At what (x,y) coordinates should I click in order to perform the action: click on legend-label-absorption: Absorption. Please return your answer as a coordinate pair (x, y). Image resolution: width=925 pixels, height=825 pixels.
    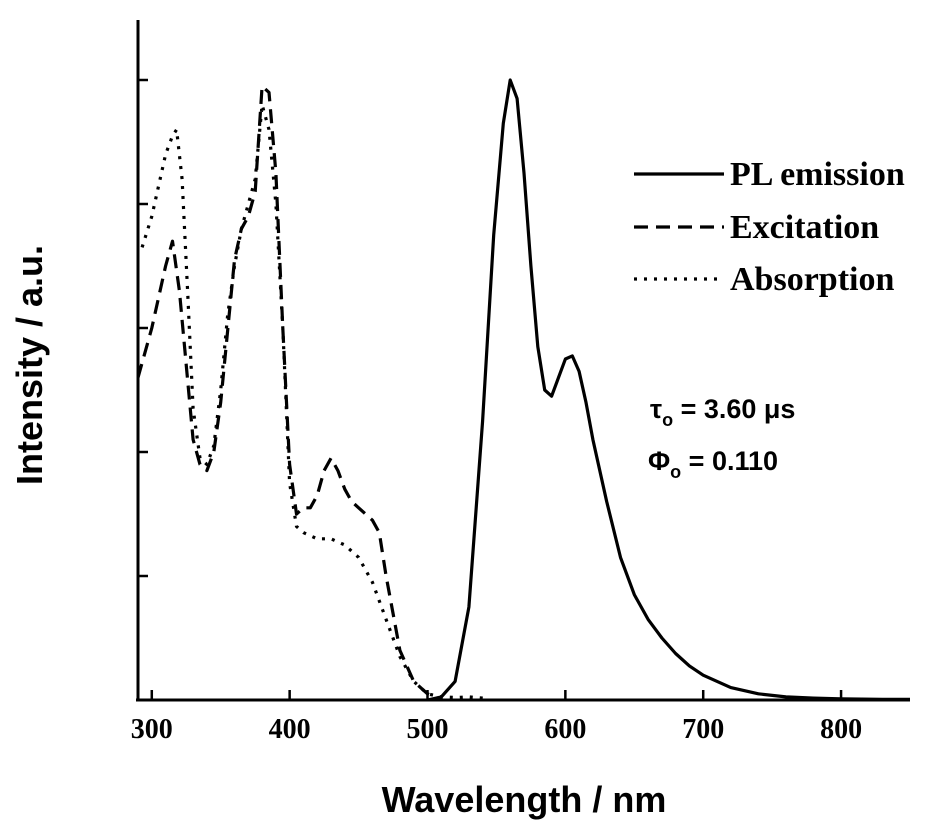
    Looking at the image, I should click on (812, 279).